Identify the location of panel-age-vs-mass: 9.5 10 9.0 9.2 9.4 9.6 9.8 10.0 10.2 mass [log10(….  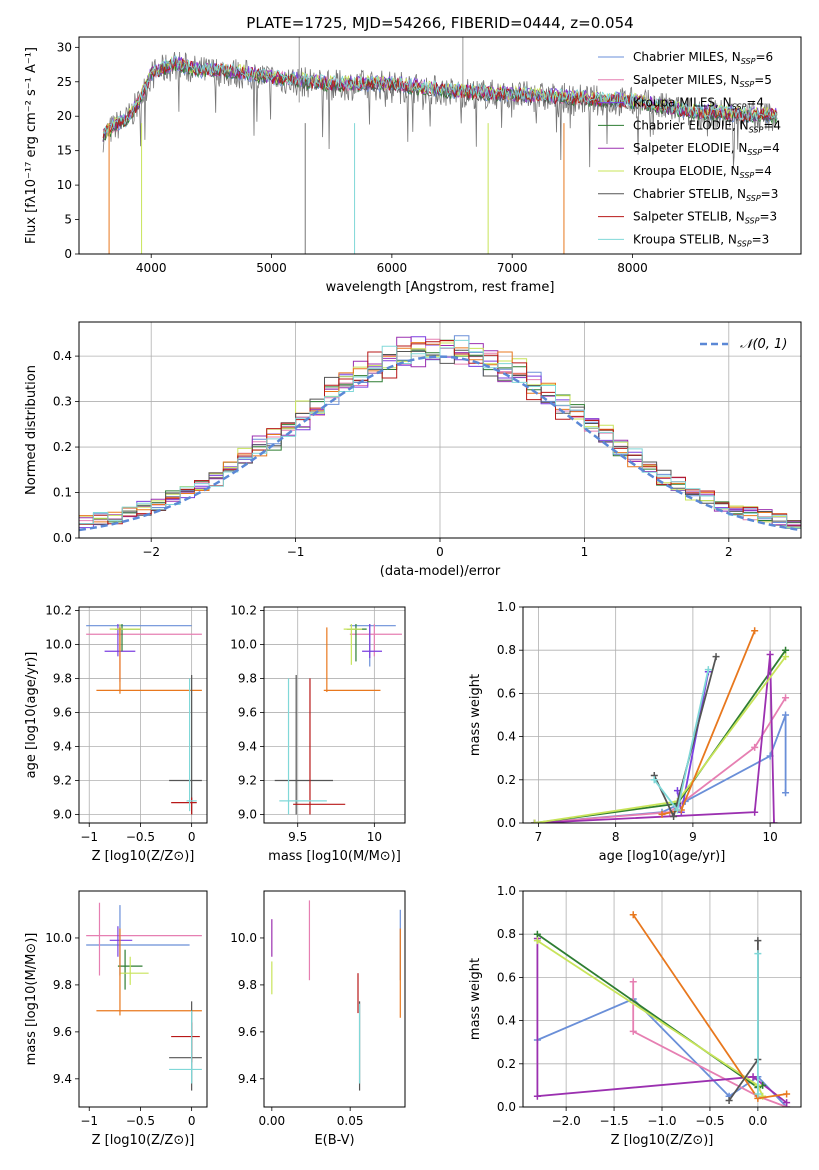
(318, 733).